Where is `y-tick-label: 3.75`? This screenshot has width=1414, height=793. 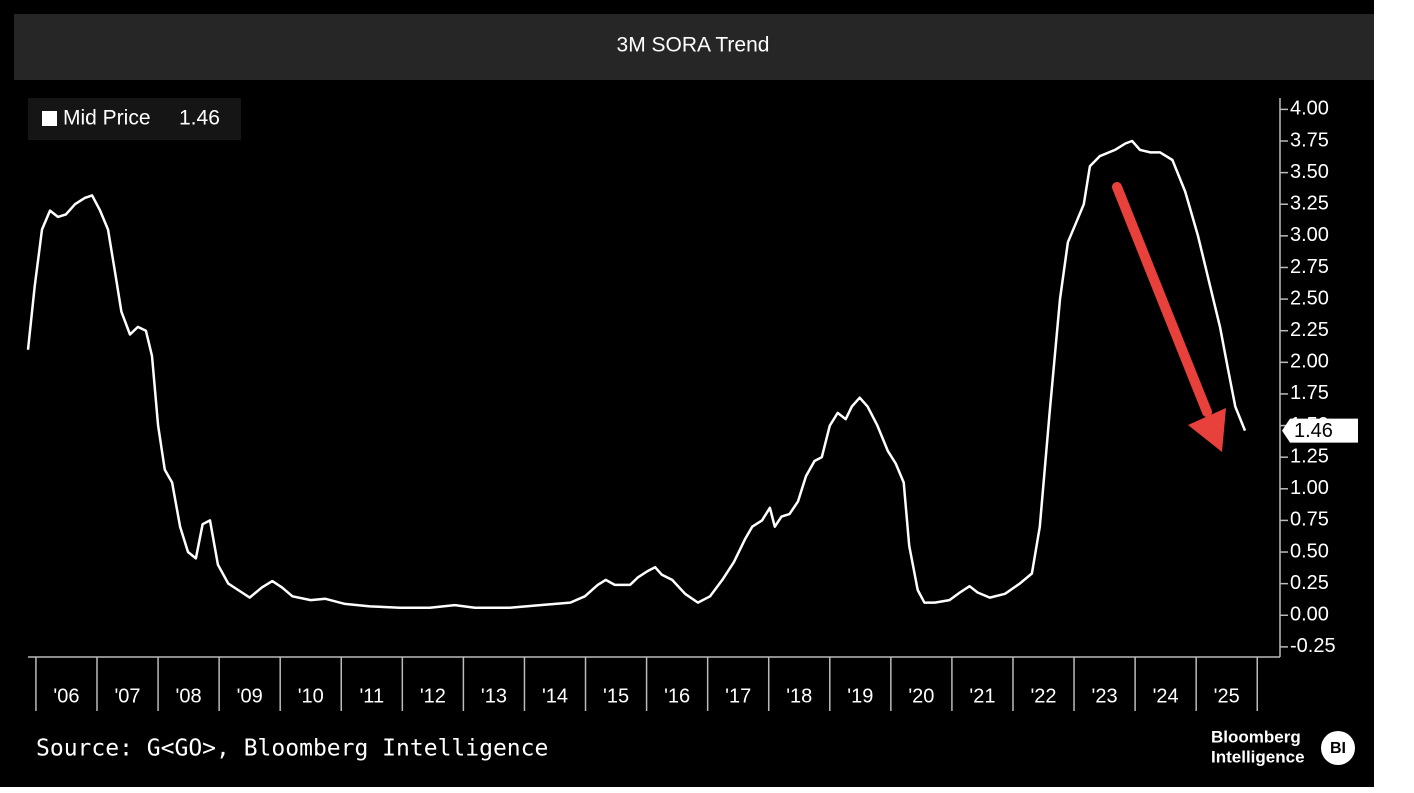 y-tick-label: 3.75 is located at coordinates (1309, 140).